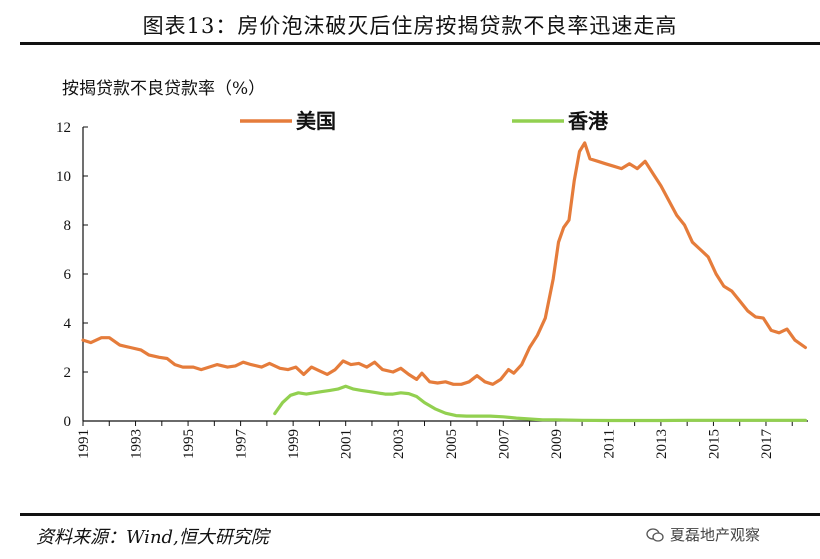 The image size is (820, 559). I want to click on bottom-rule, so click(420, 514).